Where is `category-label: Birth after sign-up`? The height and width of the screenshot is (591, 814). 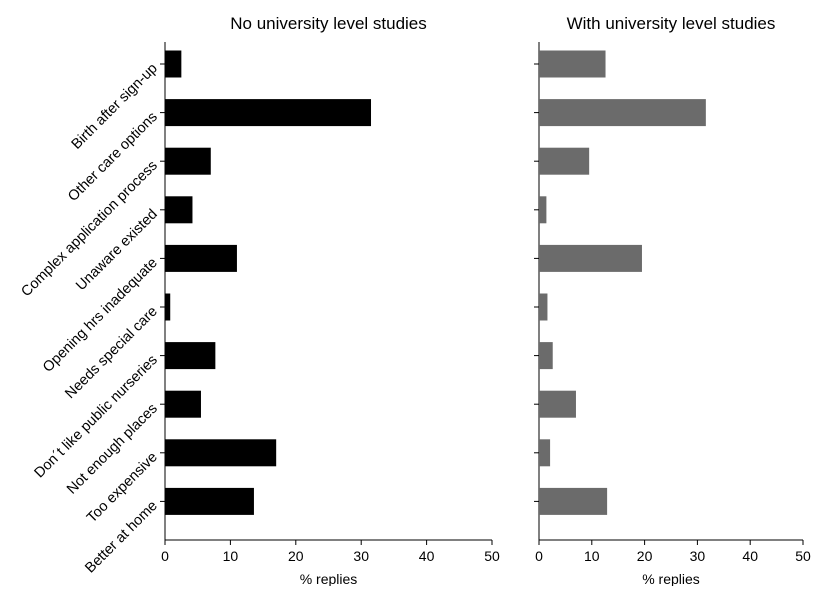
category-label: Birth after sign-up is located at coordinates (115, 107).